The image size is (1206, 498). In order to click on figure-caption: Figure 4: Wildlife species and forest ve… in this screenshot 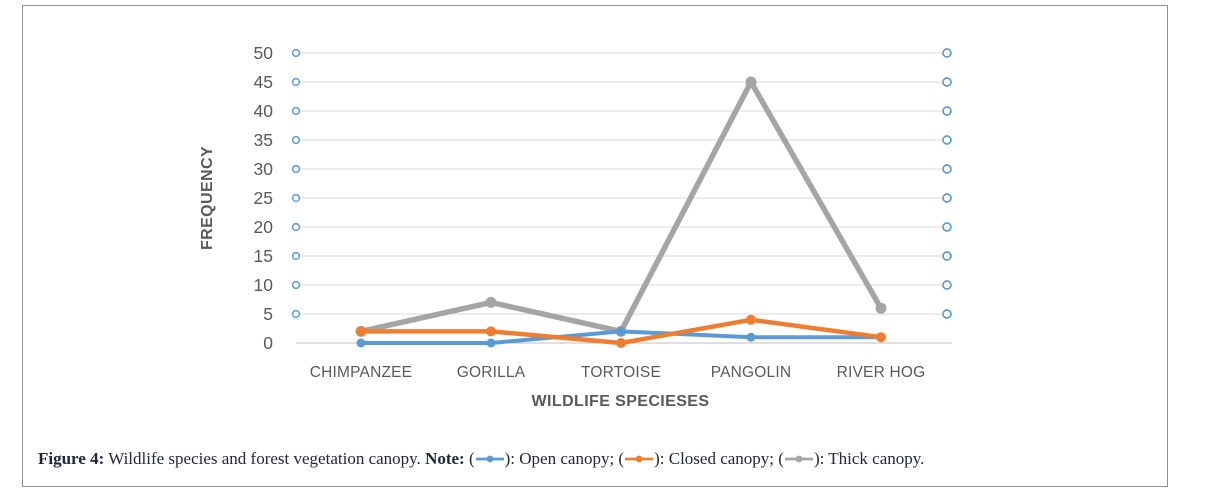, I will do `click(595, 459)`.